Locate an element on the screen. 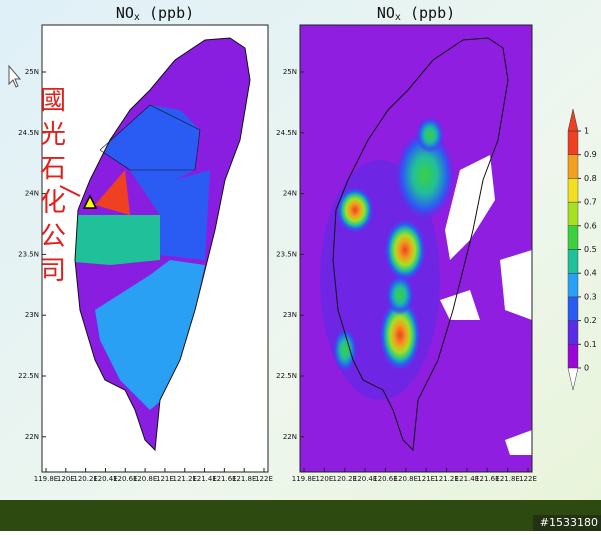 The image size is (601, 535). colorbar-label: 0.9 is located at coordinates (590, 154).